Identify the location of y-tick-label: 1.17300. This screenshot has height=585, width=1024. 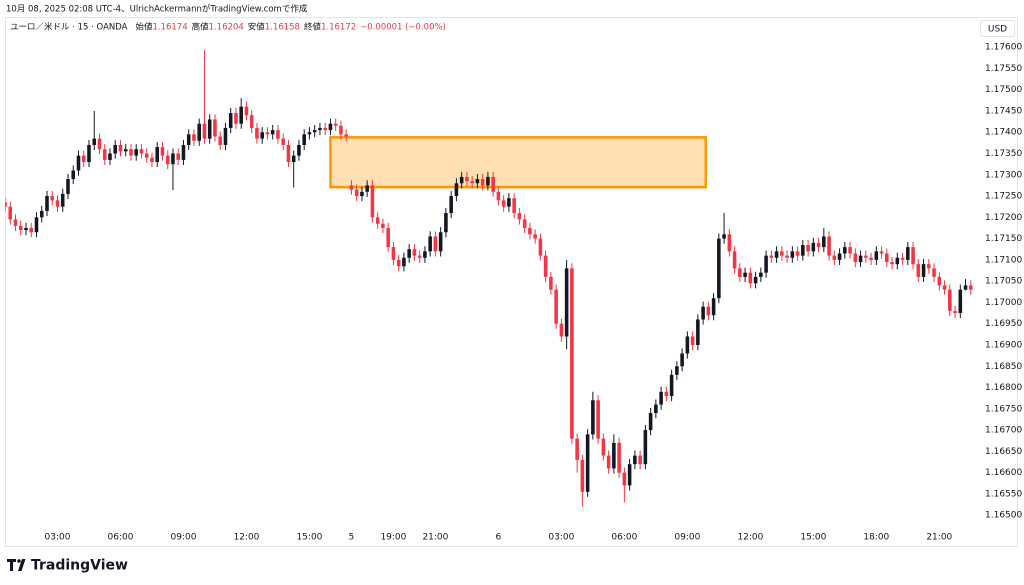
(1003, 175).